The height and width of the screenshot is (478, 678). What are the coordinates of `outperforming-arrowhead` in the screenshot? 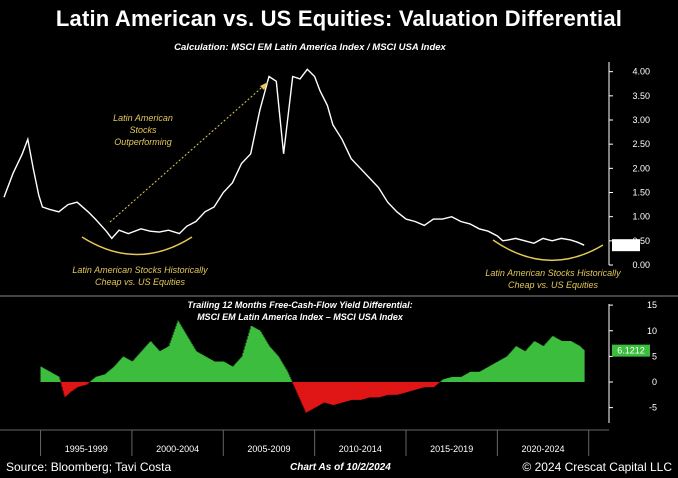 It's located at (264, 86).